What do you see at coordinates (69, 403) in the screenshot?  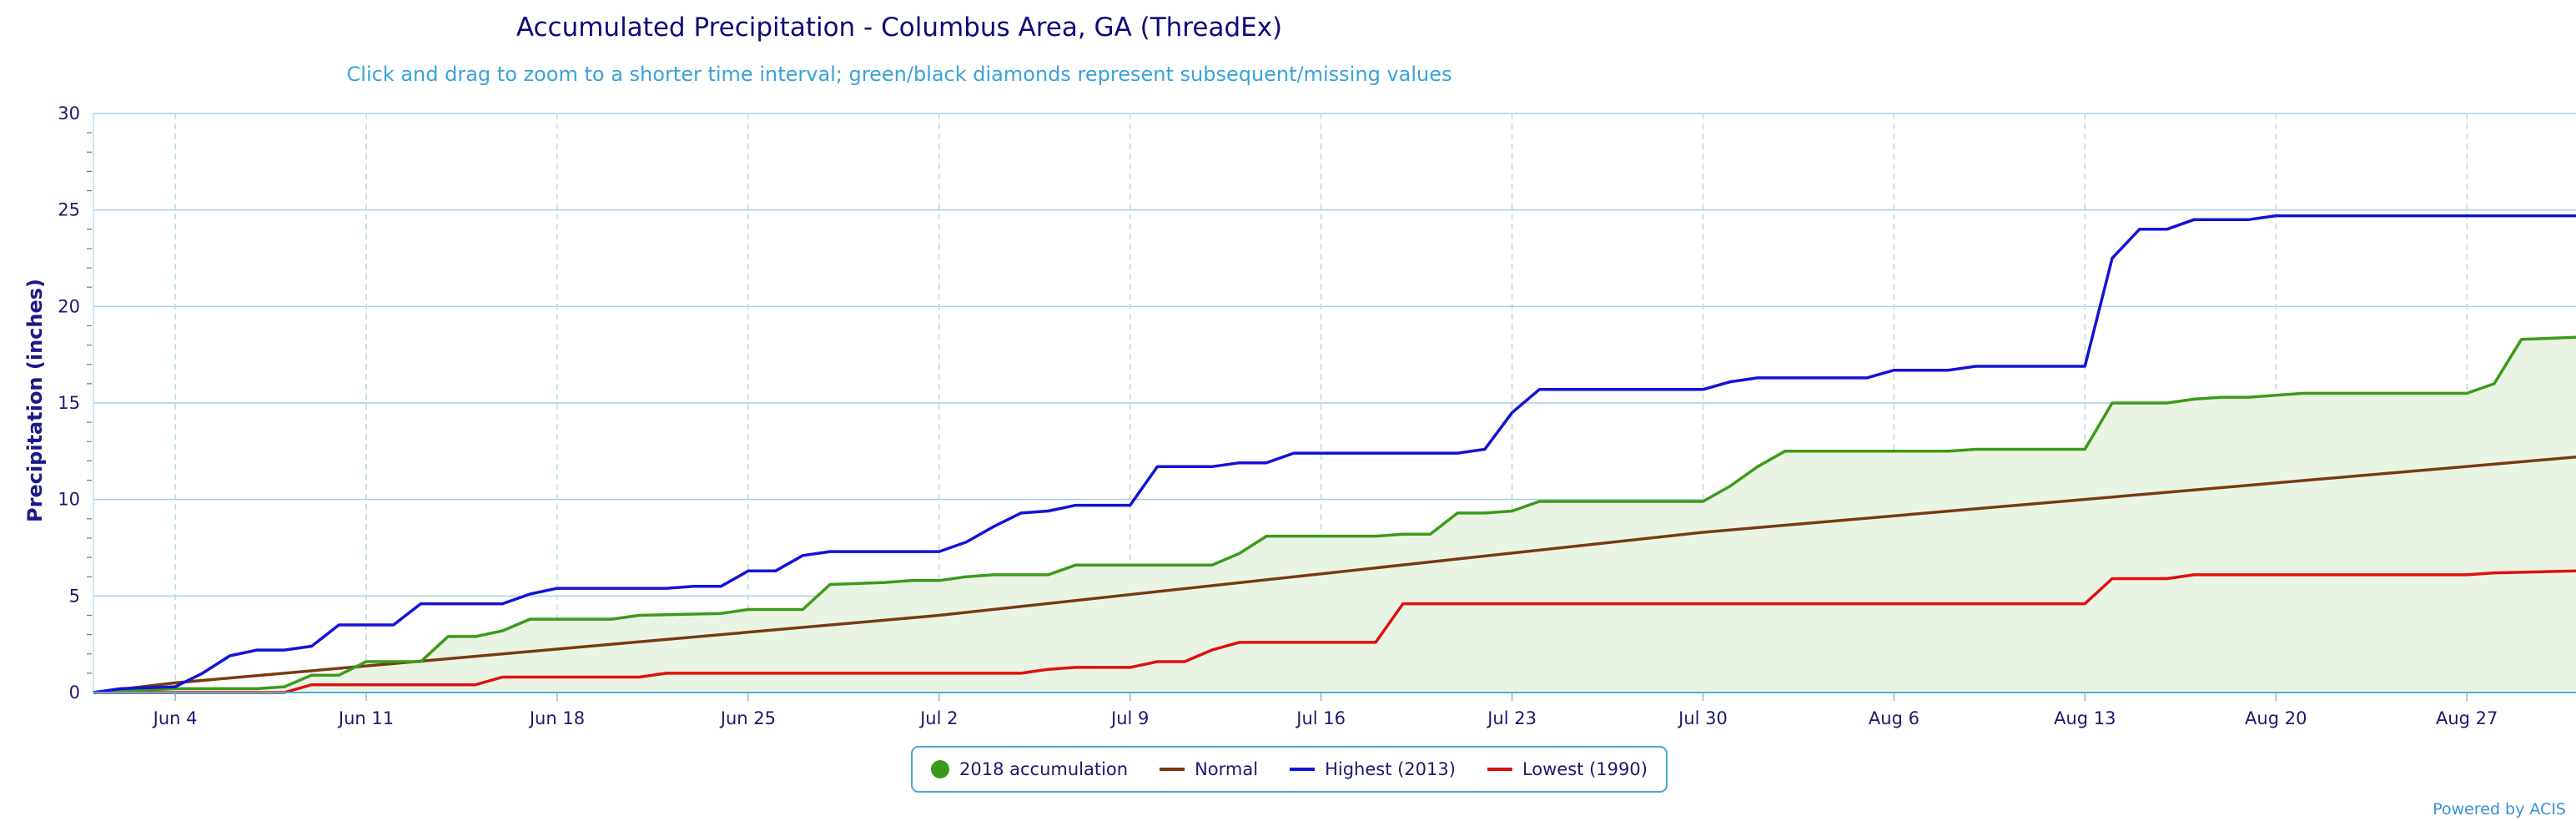 I see `y-tick-label: 15` at bounding box center [69, 403].